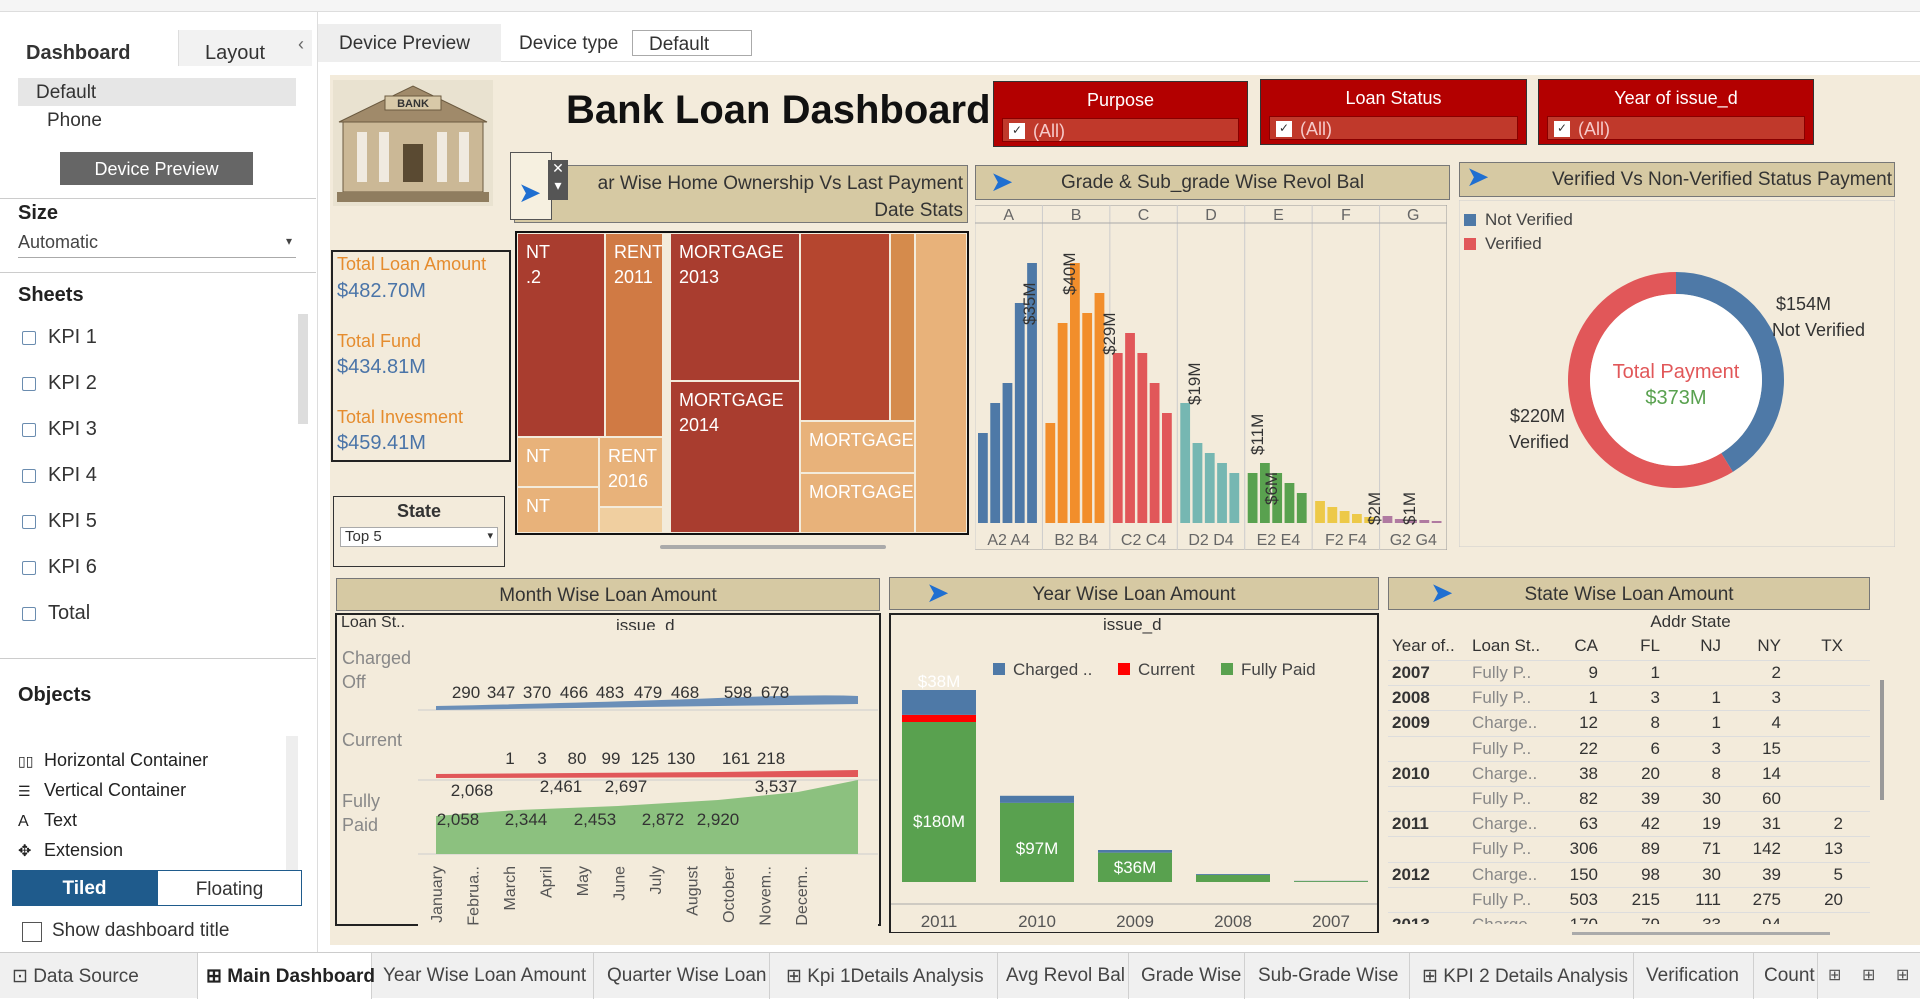 Image resolution: width=1920 pixels, height=999 pixels. I want to click on tiled-button: Tiled, so click(84, 888).